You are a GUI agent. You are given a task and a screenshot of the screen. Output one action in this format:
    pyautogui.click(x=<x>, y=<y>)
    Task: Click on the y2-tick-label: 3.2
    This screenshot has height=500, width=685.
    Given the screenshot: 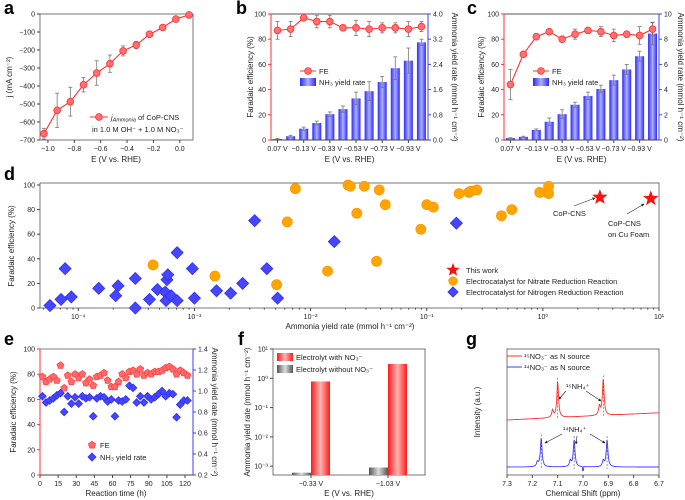 What is the action you would take?
    pyautogui.click(x=438, y=40)
    